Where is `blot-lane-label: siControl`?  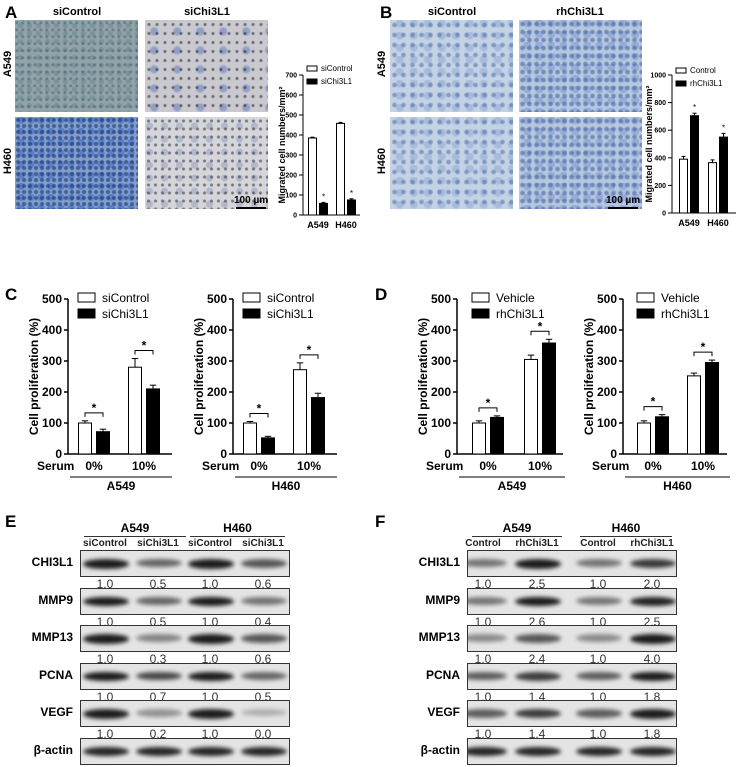 blot-lane-label: siControl is located at coordinates (105, 543).